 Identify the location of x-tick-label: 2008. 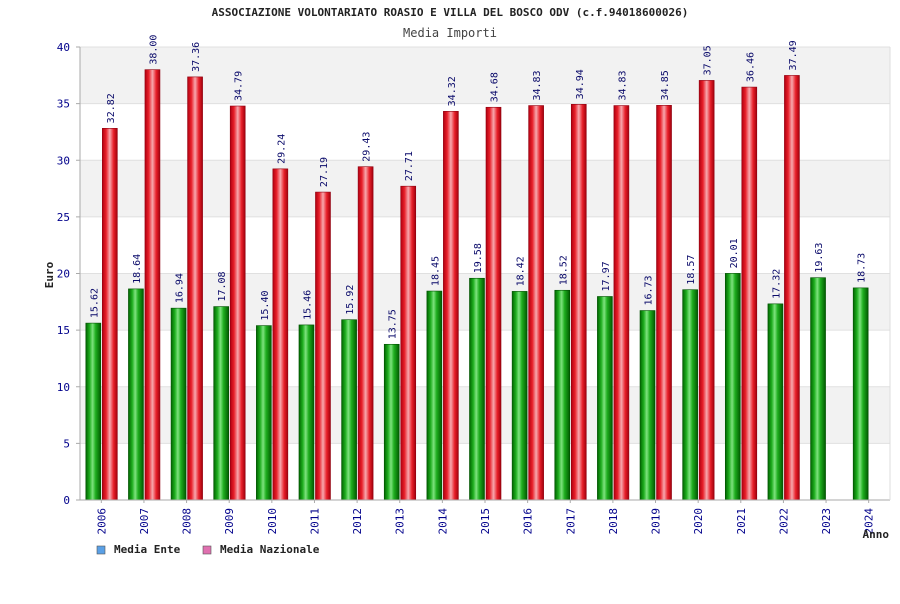
(187, 521).